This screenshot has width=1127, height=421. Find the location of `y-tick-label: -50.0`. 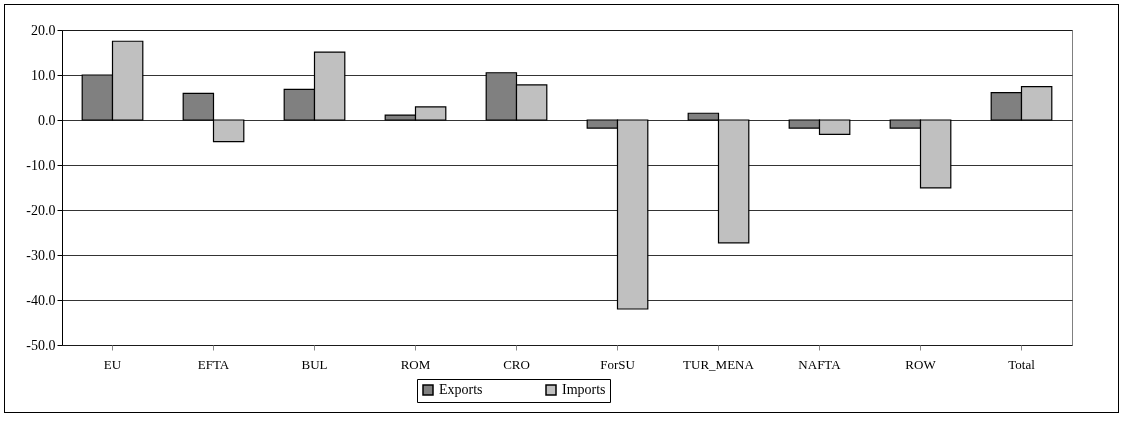

y-tick-label: -50.0 is located at coordinates (41, 345).